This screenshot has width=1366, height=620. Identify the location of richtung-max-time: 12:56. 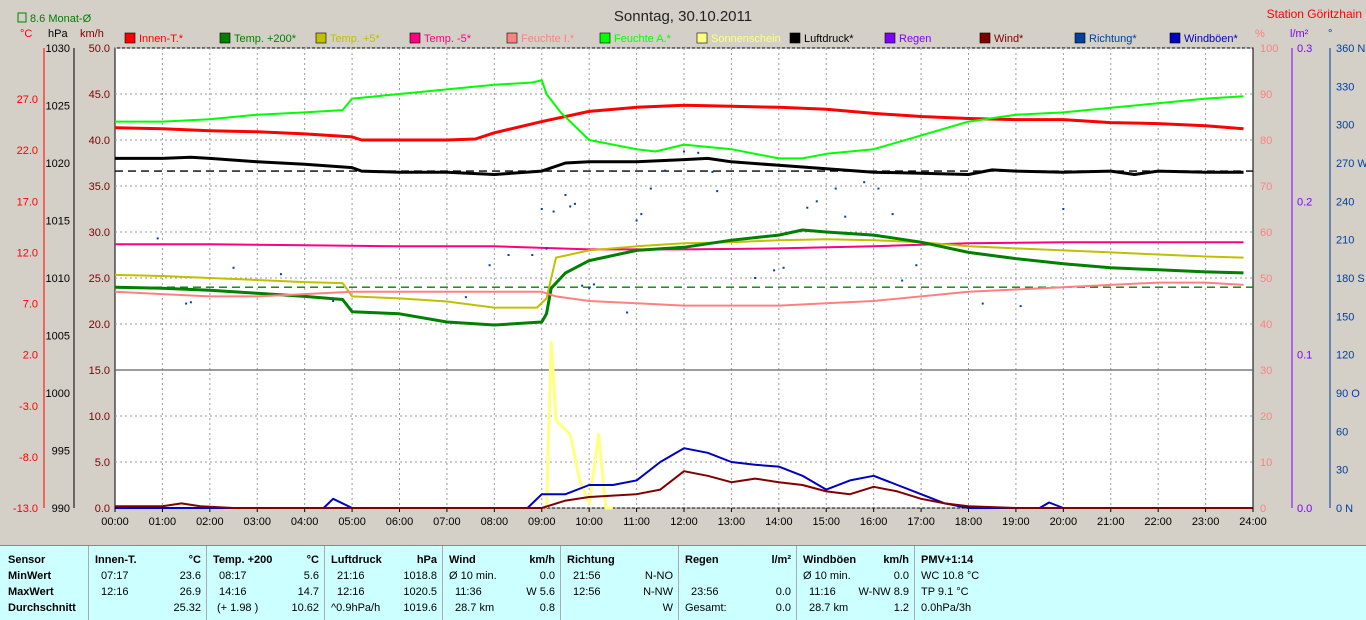
(587, 592).